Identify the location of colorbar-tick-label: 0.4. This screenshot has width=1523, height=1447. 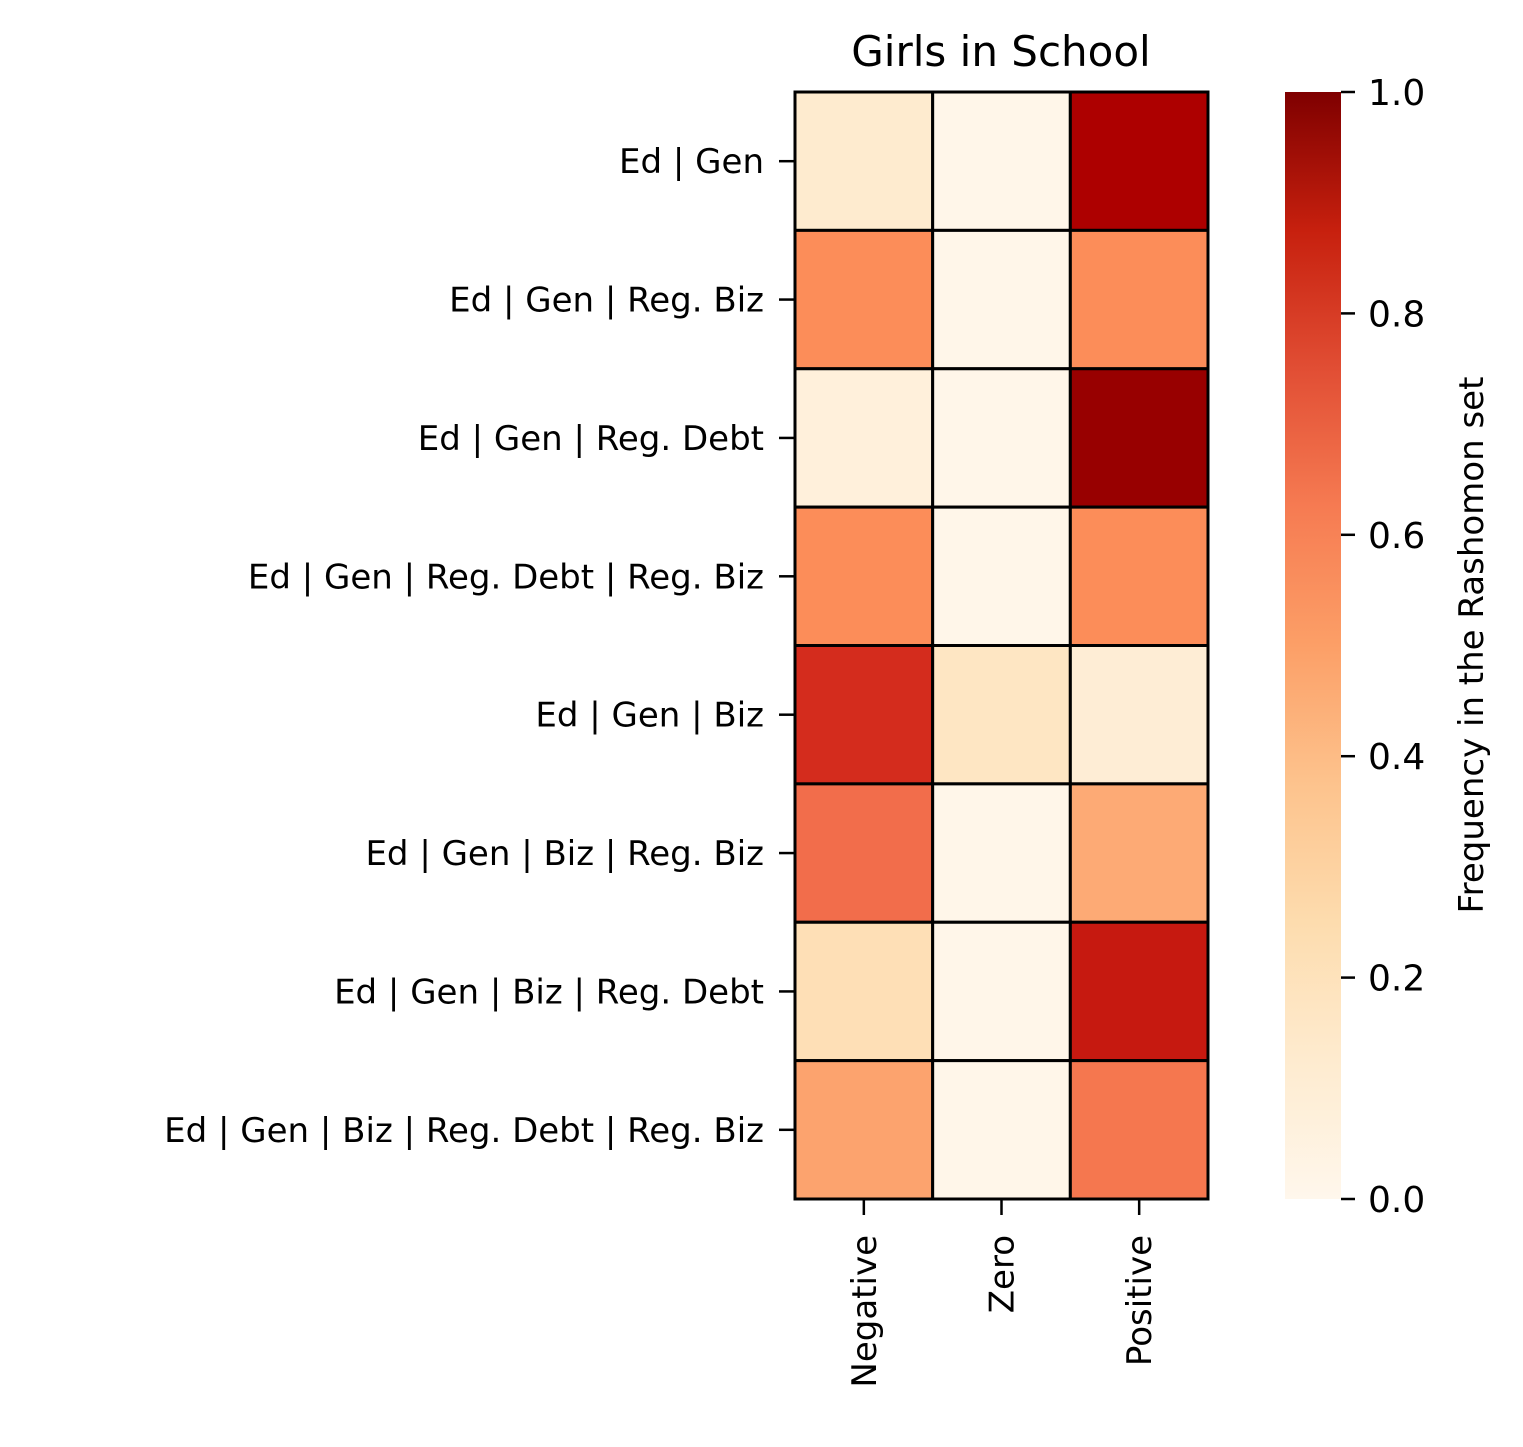
(1396, 757).